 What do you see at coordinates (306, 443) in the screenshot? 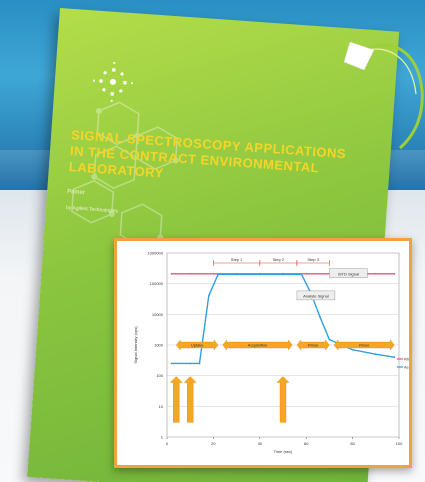
I see `x-tick-label: 60` at bounding box center [306, 443].